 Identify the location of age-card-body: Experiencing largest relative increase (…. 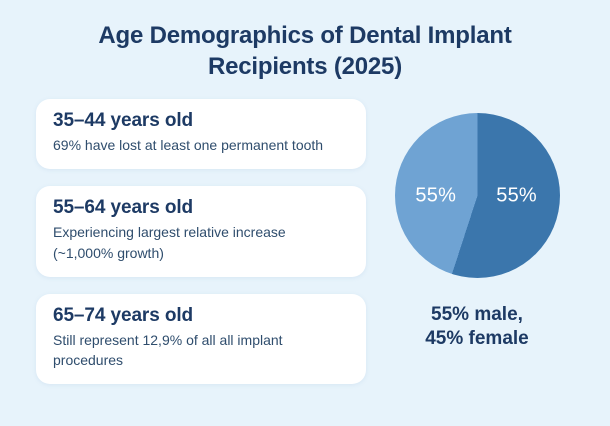
(169, 242).